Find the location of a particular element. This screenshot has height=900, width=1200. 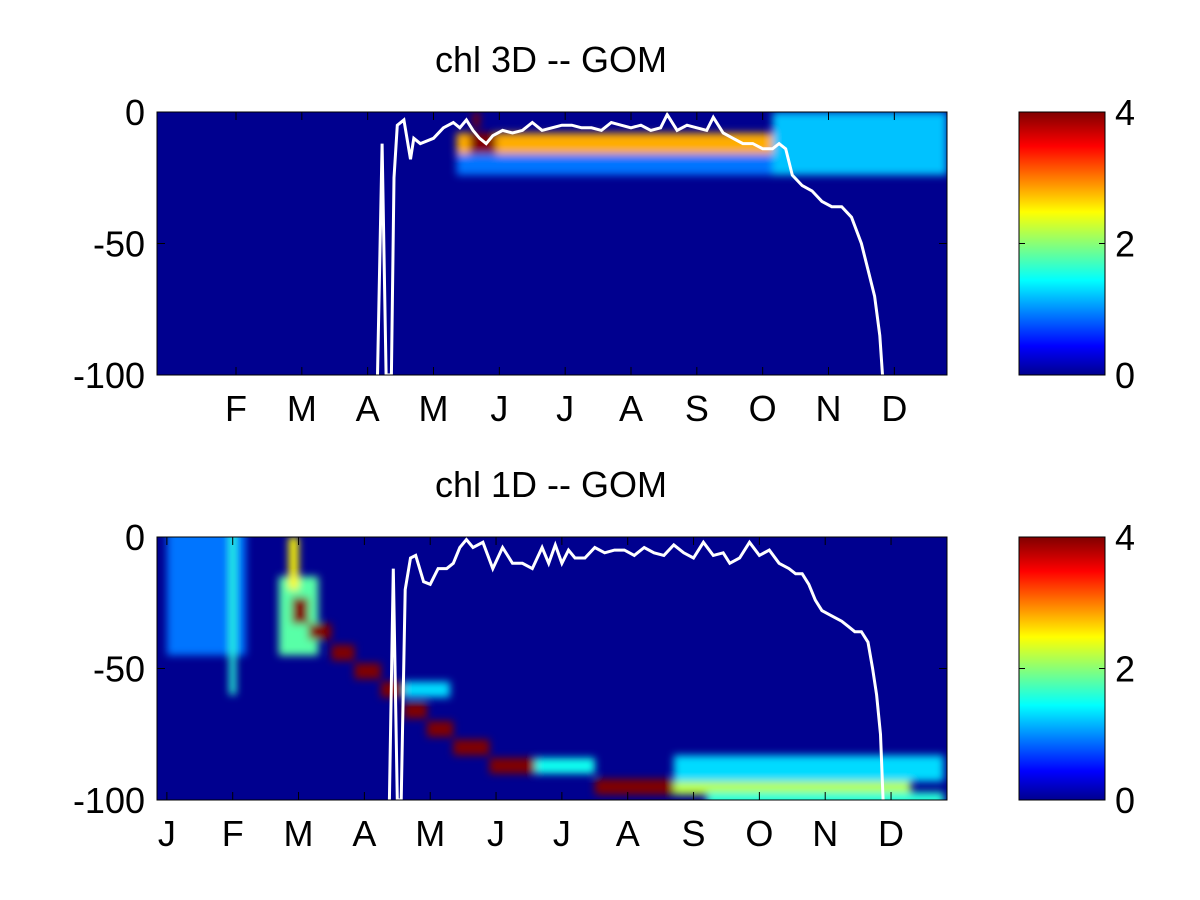

chart-title-3d: chl 3D -- GOM is located at coordinates (551, 59).